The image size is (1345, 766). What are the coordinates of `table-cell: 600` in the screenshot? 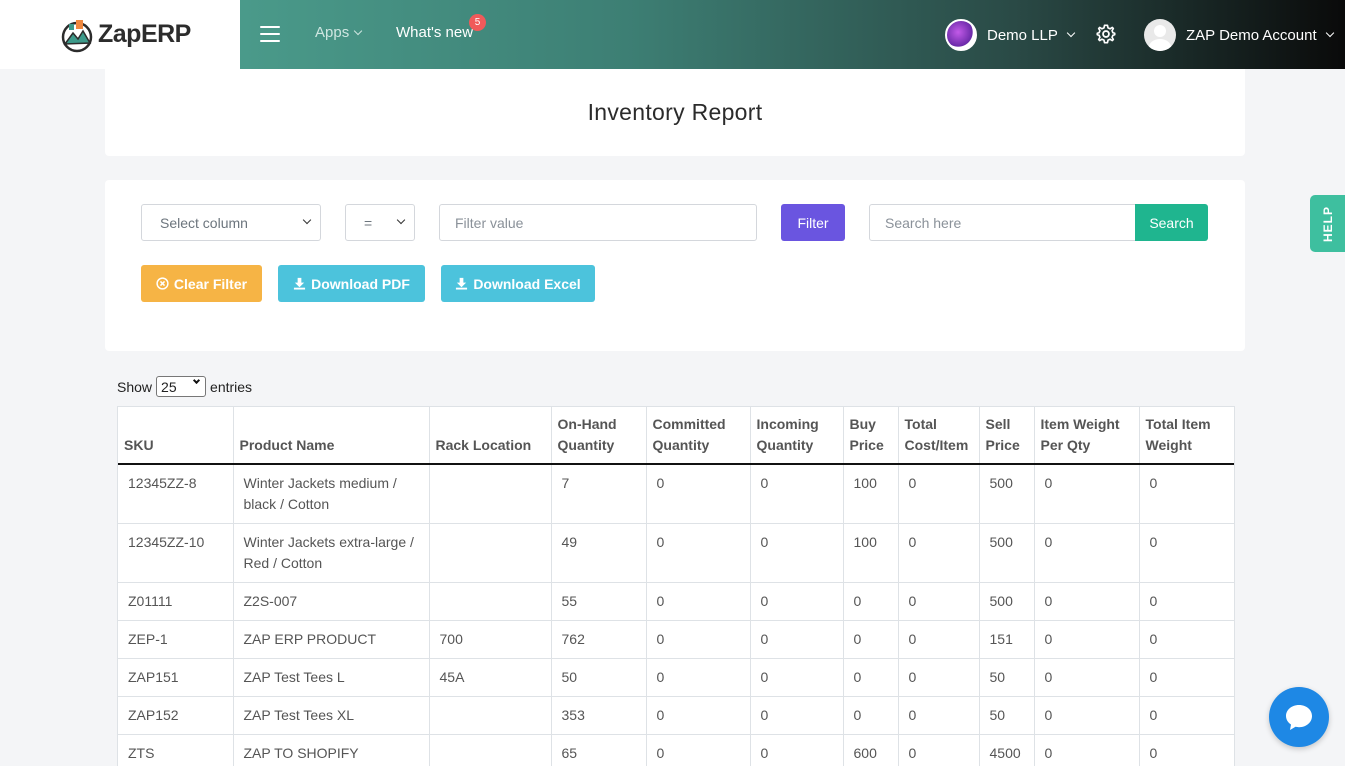 It's located at (871, 750).